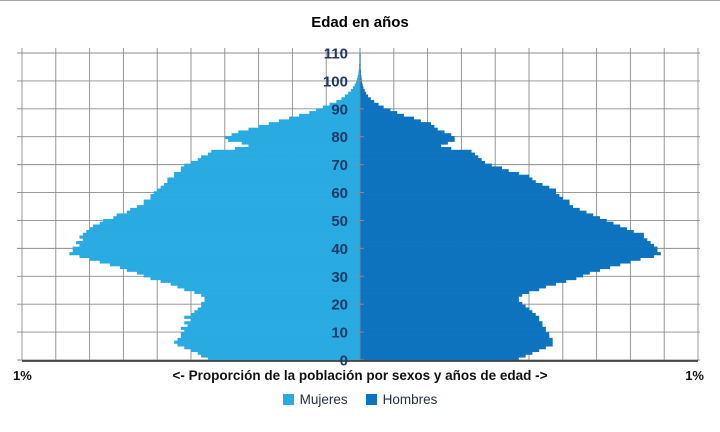 Image resolution: width=720 pixels, height=432 pixels. I want to click on legend-item-mujeres: Mujeres, so click(315, 399).